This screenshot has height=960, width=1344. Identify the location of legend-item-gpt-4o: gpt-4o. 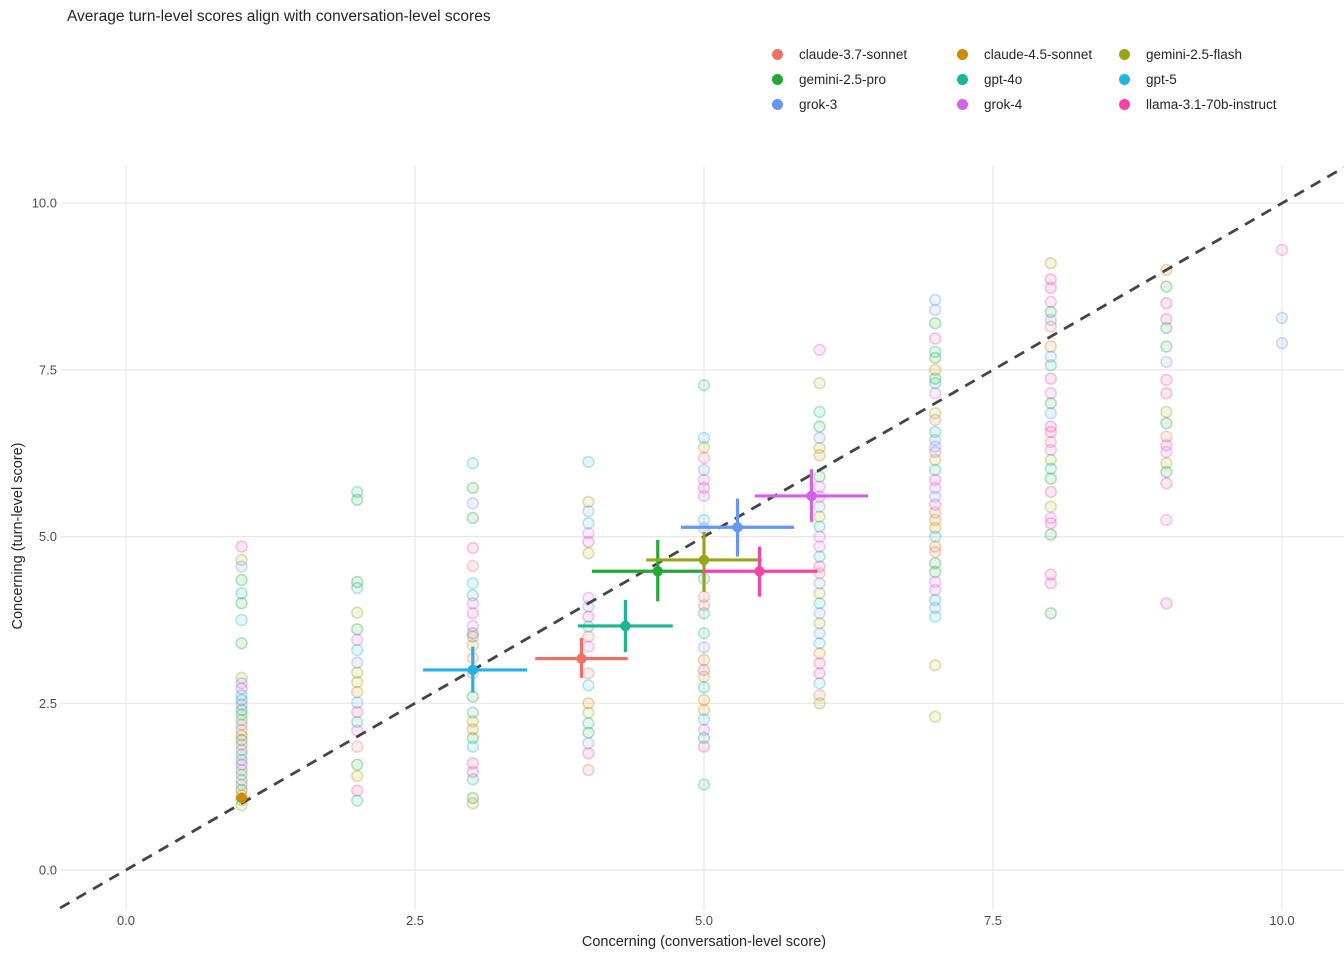
(1038, 79).